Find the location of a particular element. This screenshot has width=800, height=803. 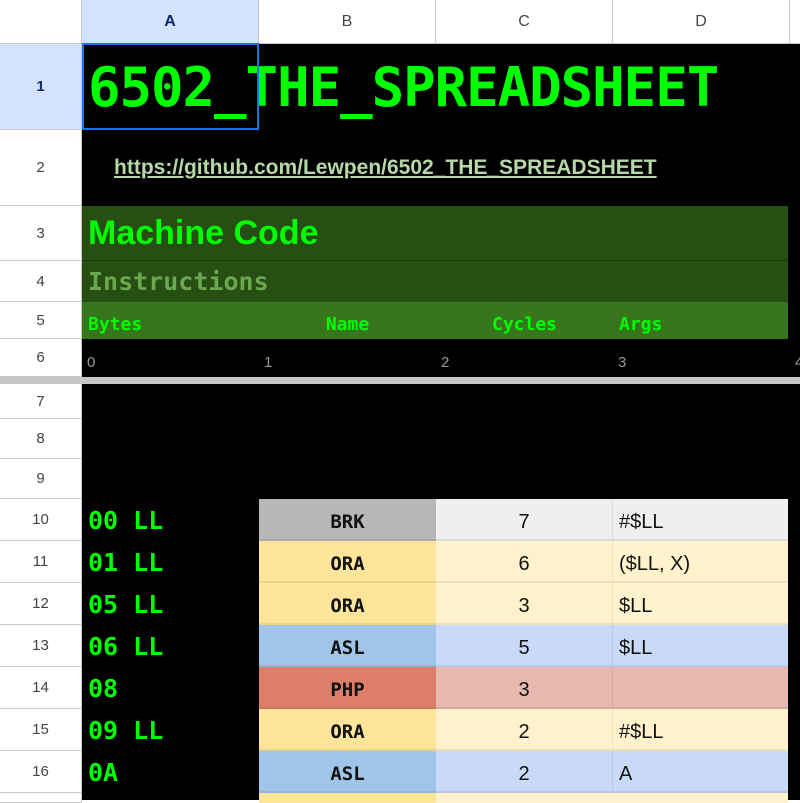

freeze-divider is located at coordinates (400, 380).